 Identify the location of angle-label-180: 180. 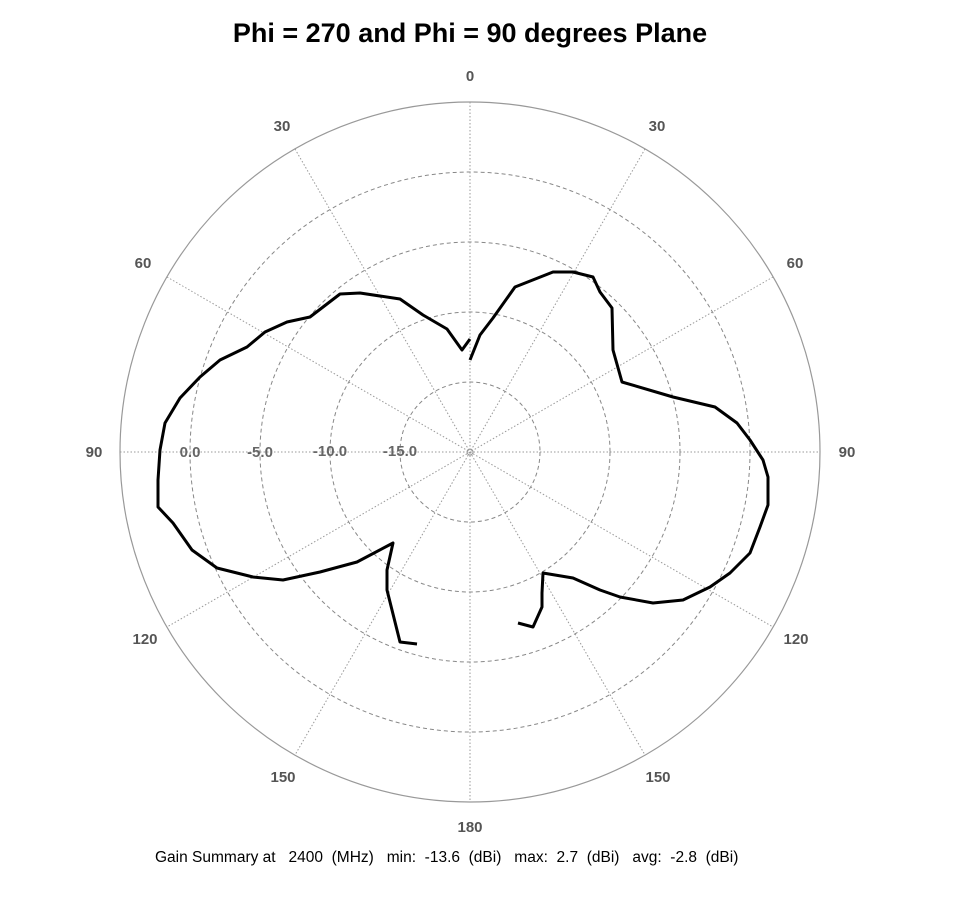
(469, 827).